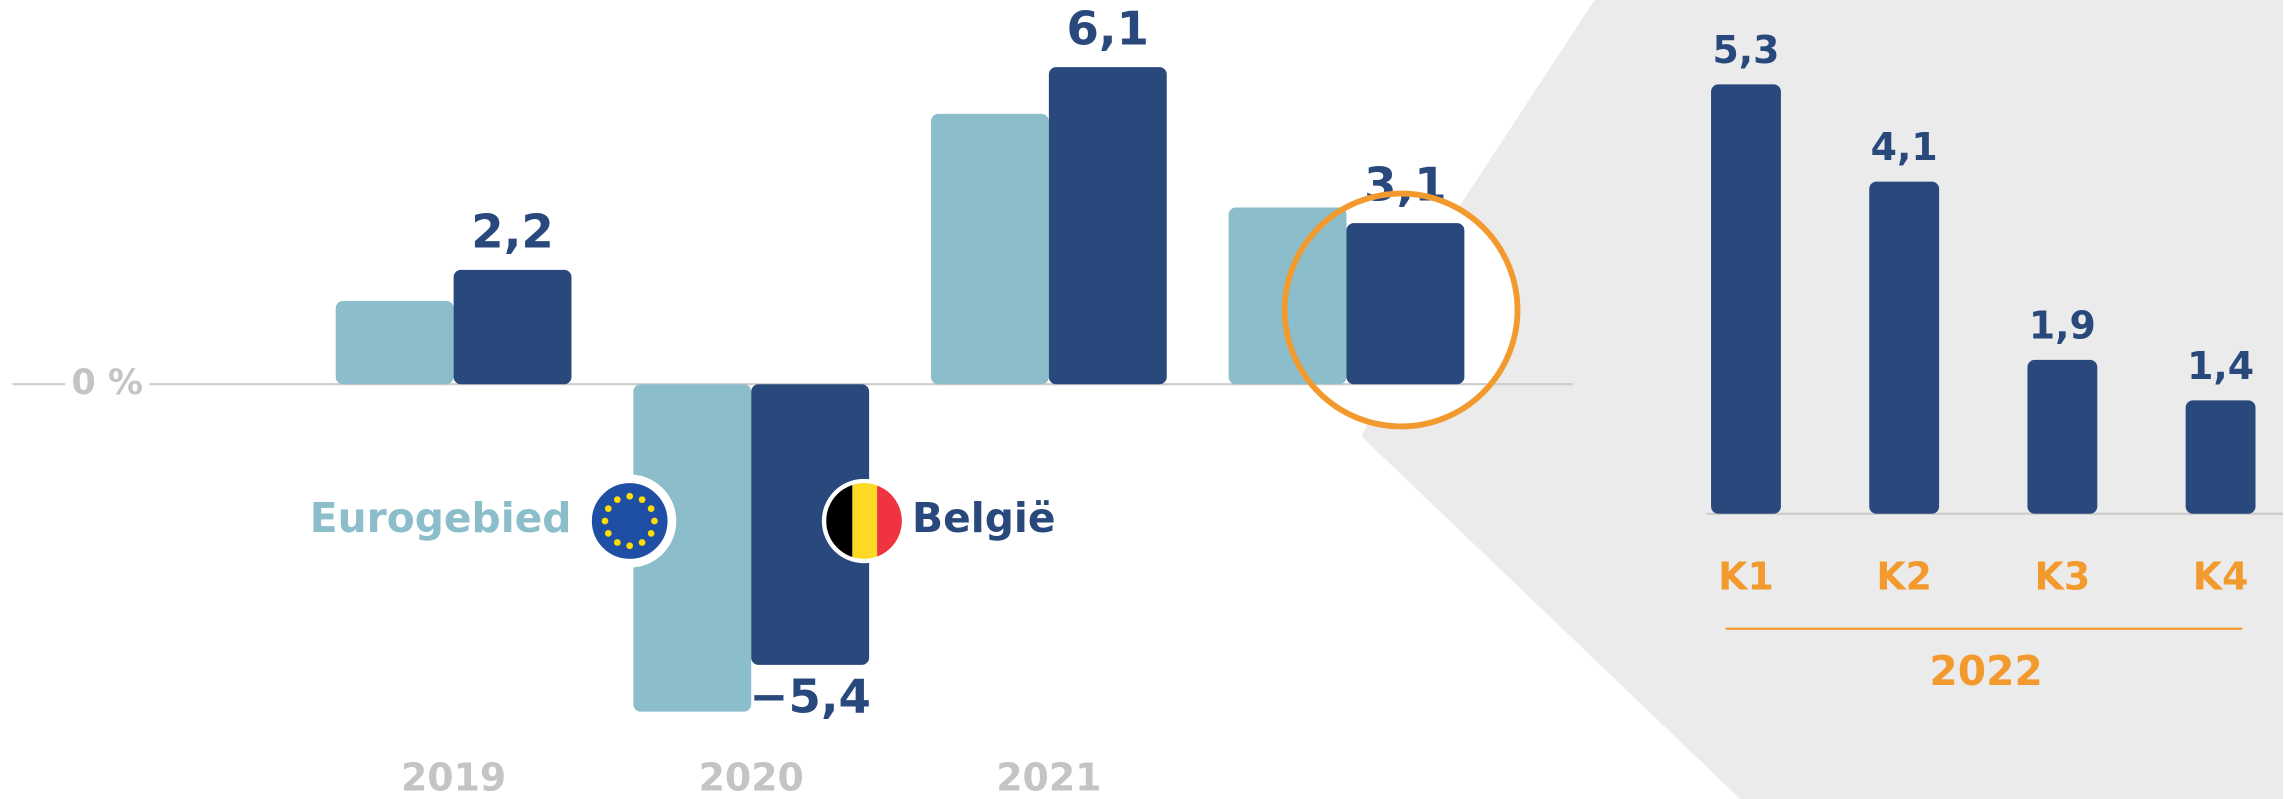 The height and width of the screenshot is (799, 2284). I want to click on highlight-circle, so click(1401, 310).